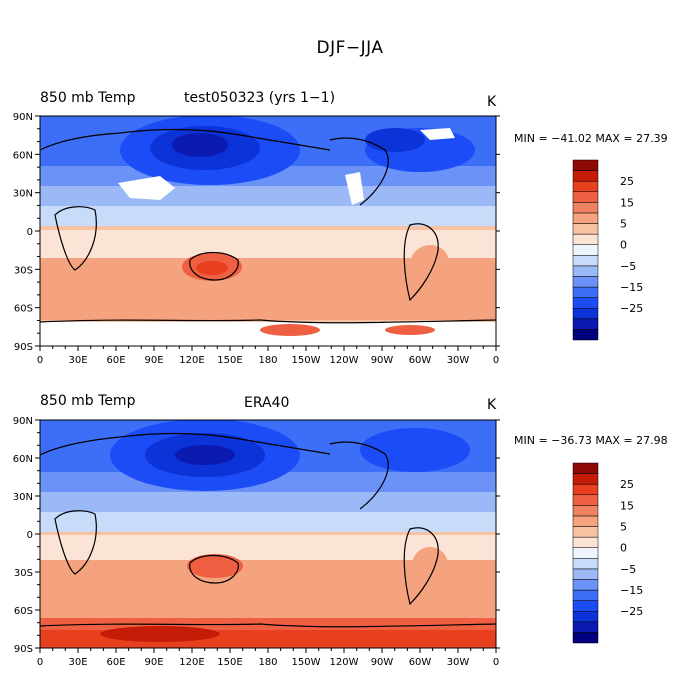  Describe the element at coordinates (350, 48) in the screenshot. I see `figure-title: DJF−JJA` at that location.